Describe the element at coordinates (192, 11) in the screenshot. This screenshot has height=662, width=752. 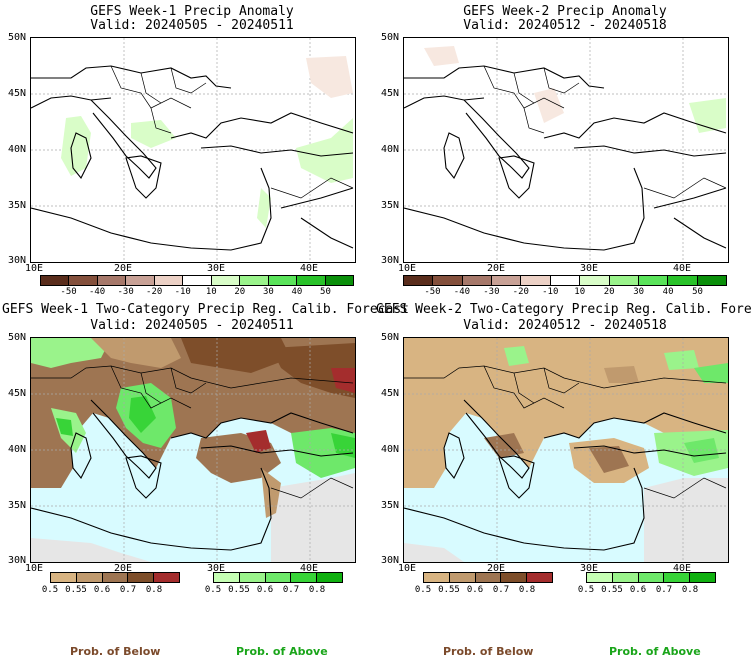
I see `panel-title: GEFS Week-1 Precip Anomaly` at that location.